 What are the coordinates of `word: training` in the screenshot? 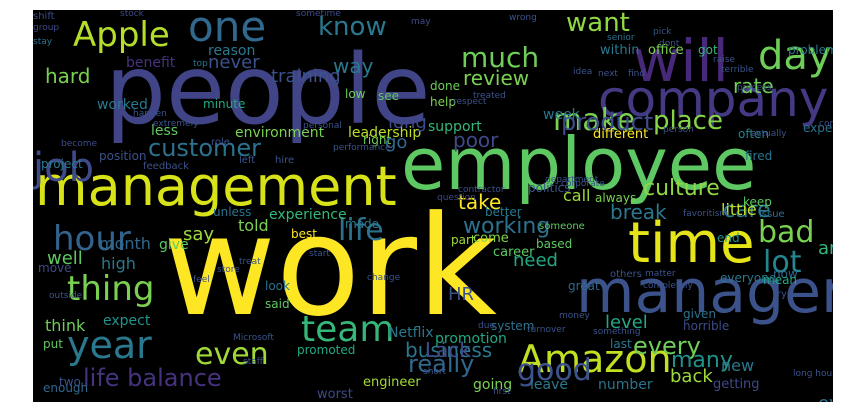 It's located at (306, 76).